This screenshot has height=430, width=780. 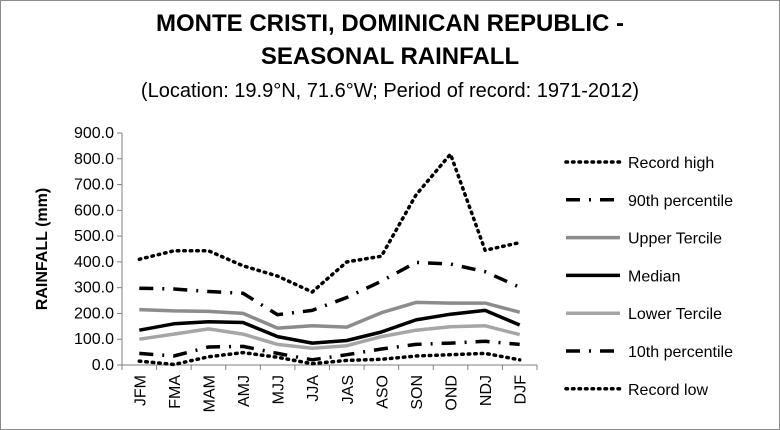 I want to click on legend-label-median: Median, so click(x=654, y=276).